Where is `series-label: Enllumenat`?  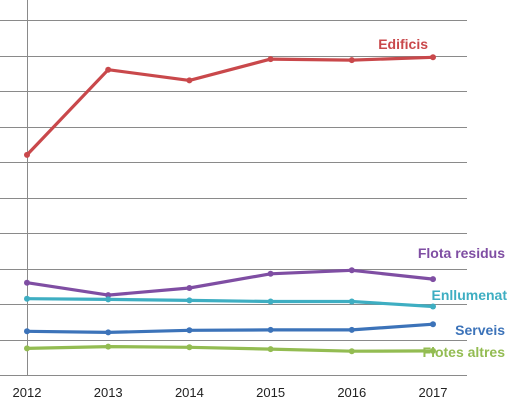 series-label: Enllumenat is located at coordinates (470, 295).